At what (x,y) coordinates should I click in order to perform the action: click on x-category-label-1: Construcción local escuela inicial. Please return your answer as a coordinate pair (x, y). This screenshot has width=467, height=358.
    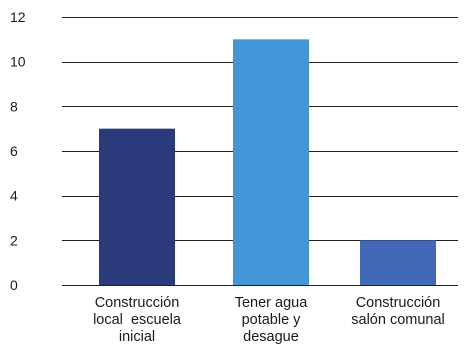
    Looking at the image, I should click on (137, 320).